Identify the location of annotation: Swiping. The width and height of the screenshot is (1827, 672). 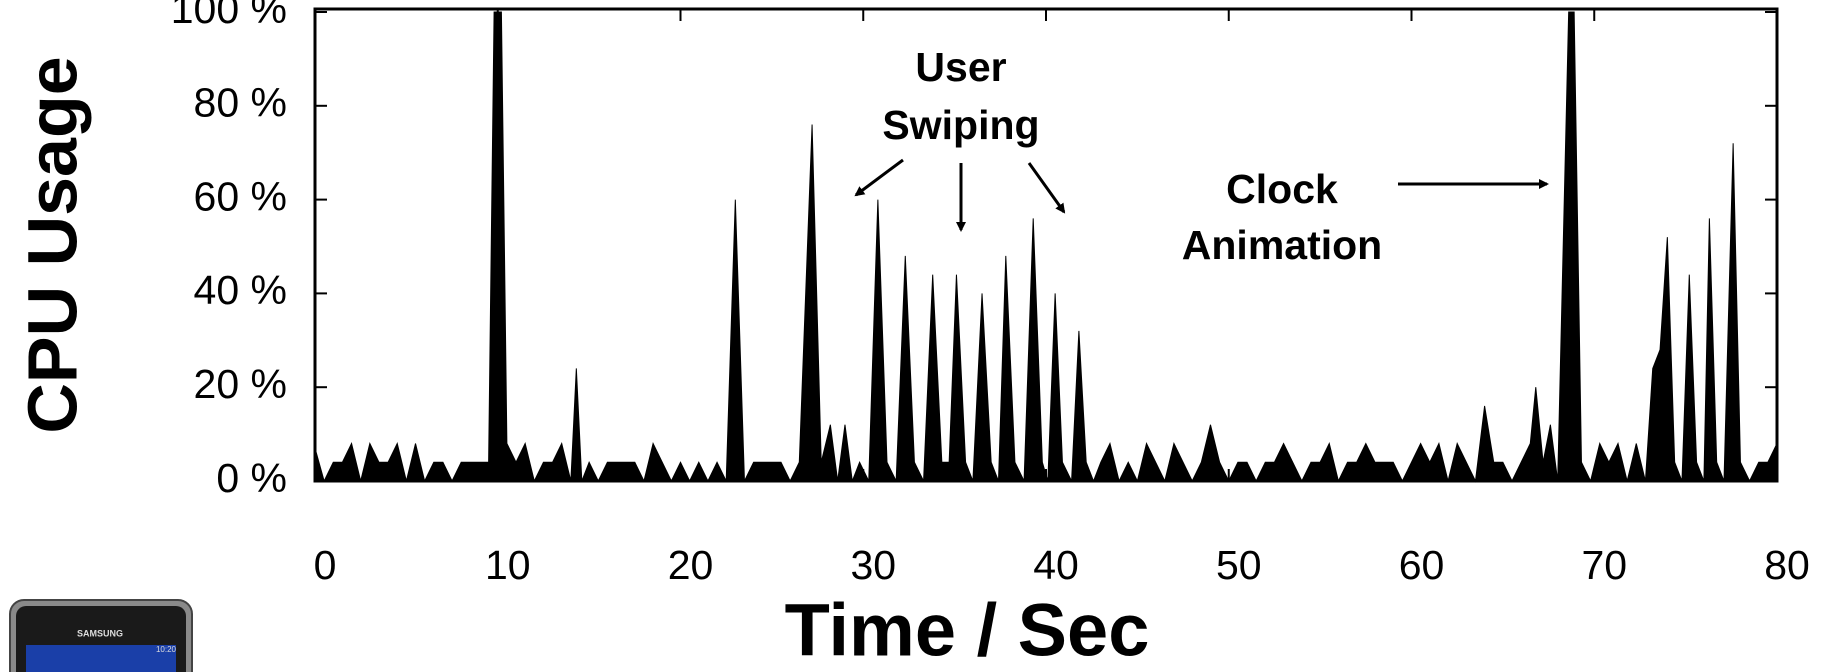
(960, 125).